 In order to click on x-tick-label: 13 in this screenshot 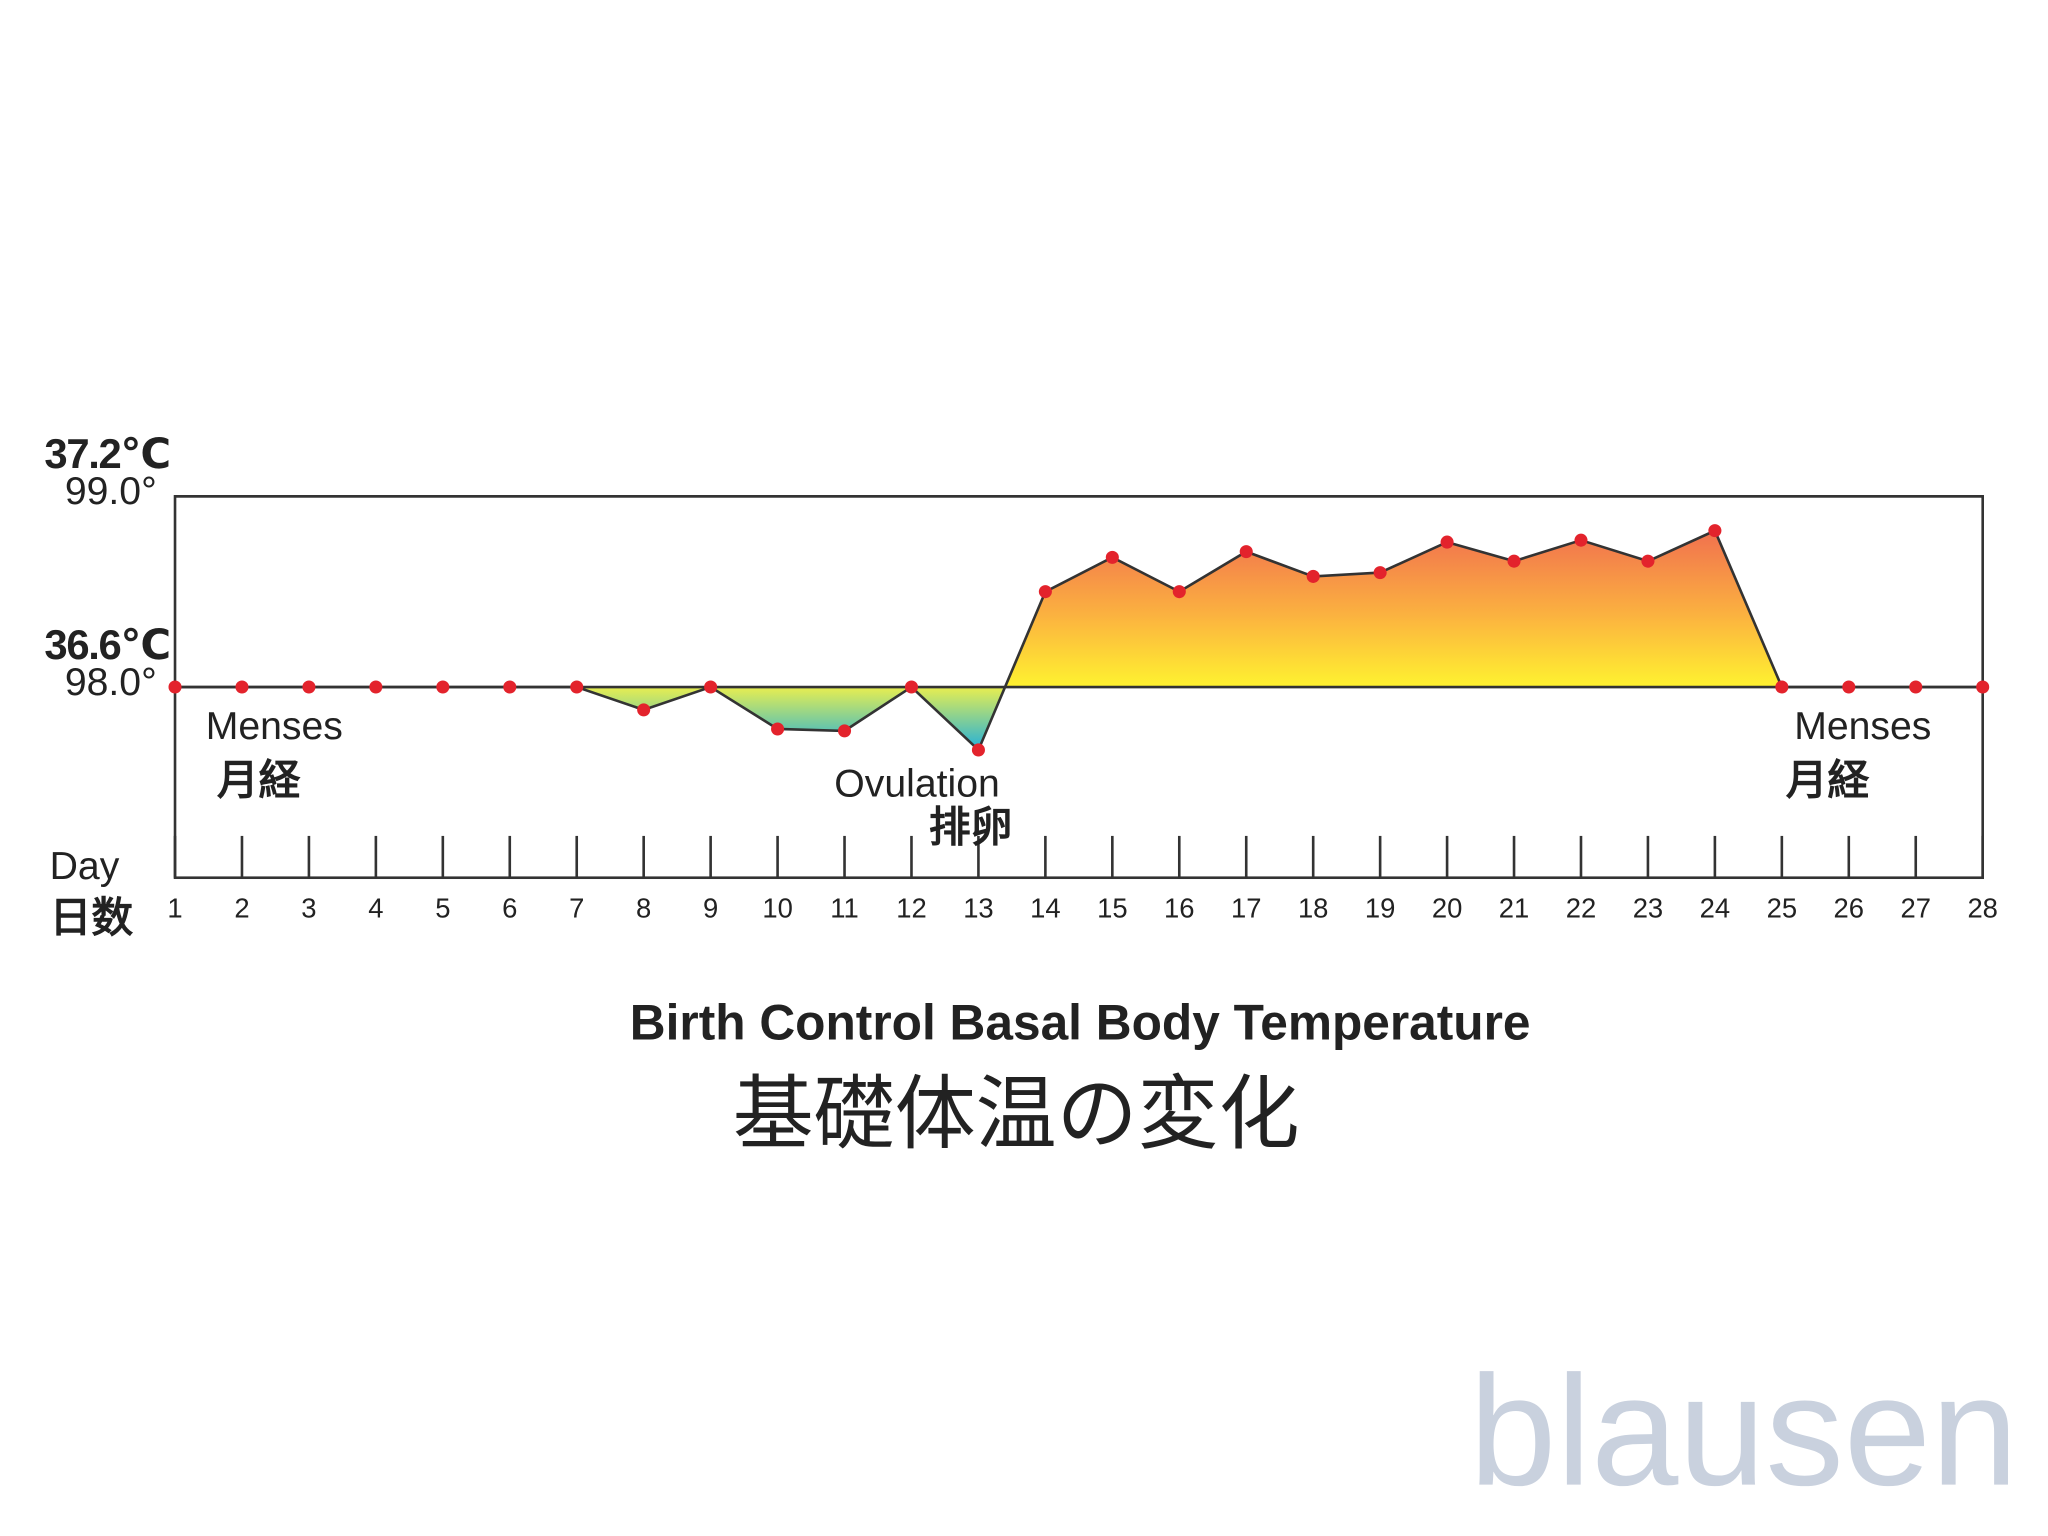, I will do `click(978, 908)`.